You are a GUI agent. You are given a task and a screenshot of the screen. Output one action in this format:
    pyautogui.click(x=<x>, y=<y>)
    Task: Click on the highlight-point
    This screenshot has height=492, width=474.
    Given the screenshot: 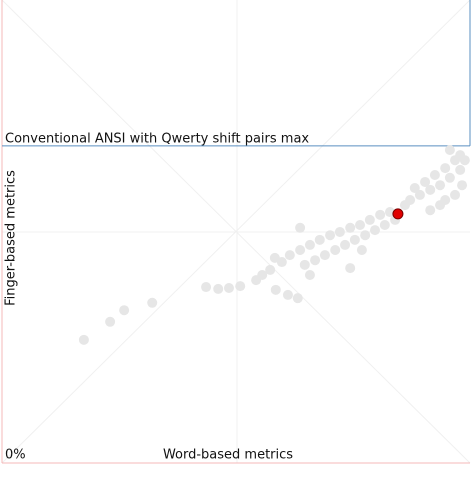 What is the action you would take?
    pyautogui.click(x=398, y=214)
    